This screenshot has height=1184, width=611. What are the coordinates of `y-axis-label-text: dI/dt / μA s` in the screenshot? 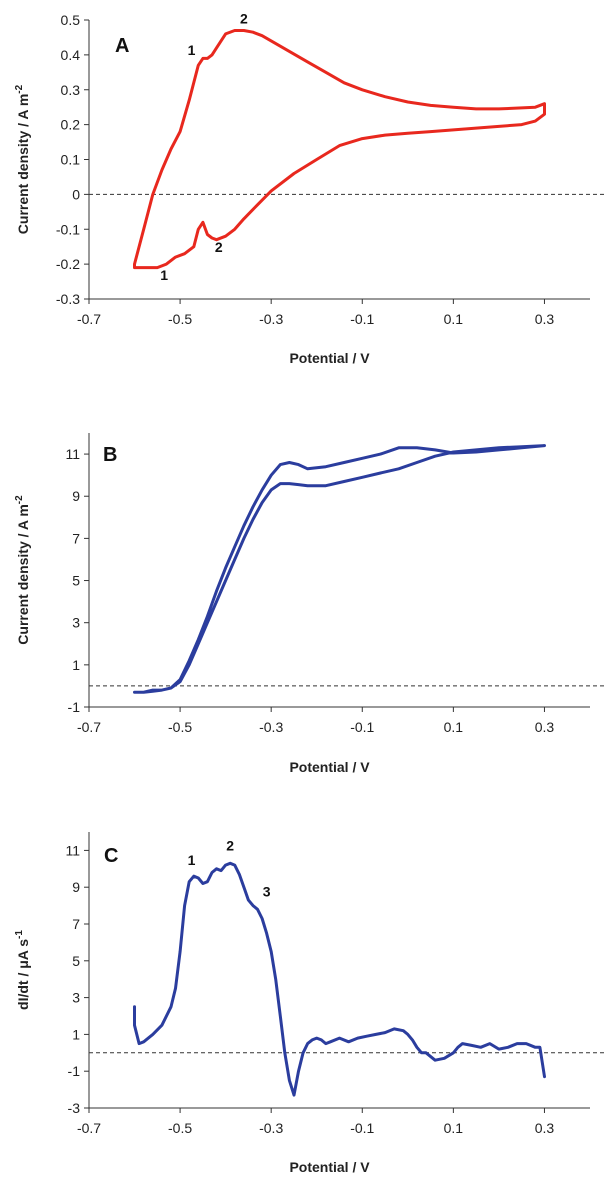 It's located at (23, 974).